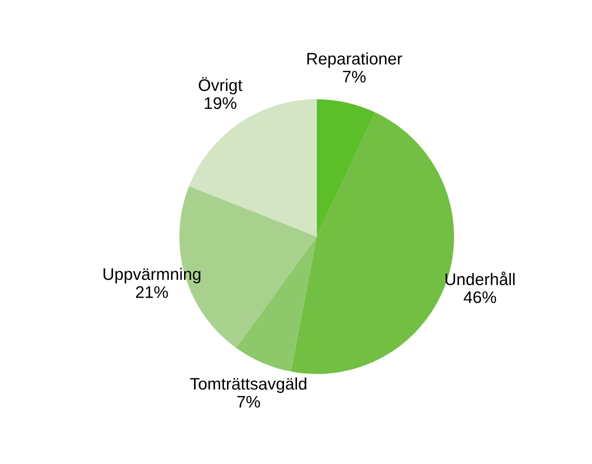 The width and height of the screenshot is (592, 464). I want to click on data-label: 21%, so click(152, 292).